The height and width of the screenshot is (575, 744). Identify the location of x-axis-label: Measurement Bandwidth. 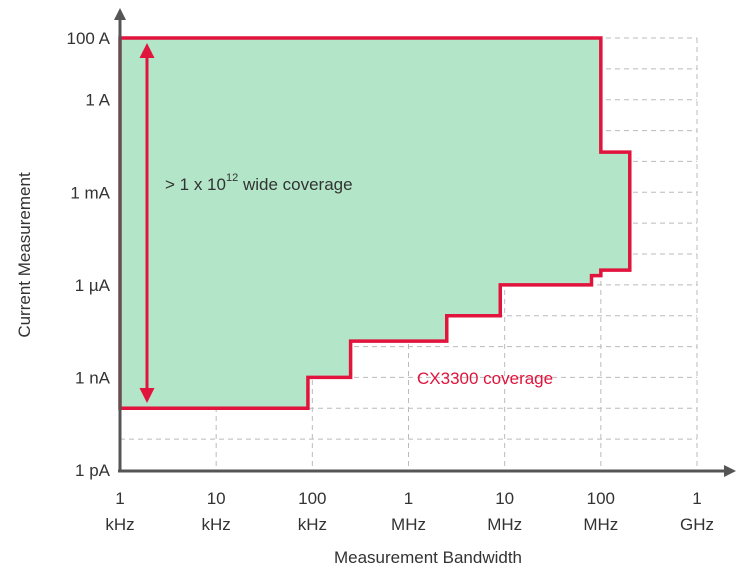
(428, 557).